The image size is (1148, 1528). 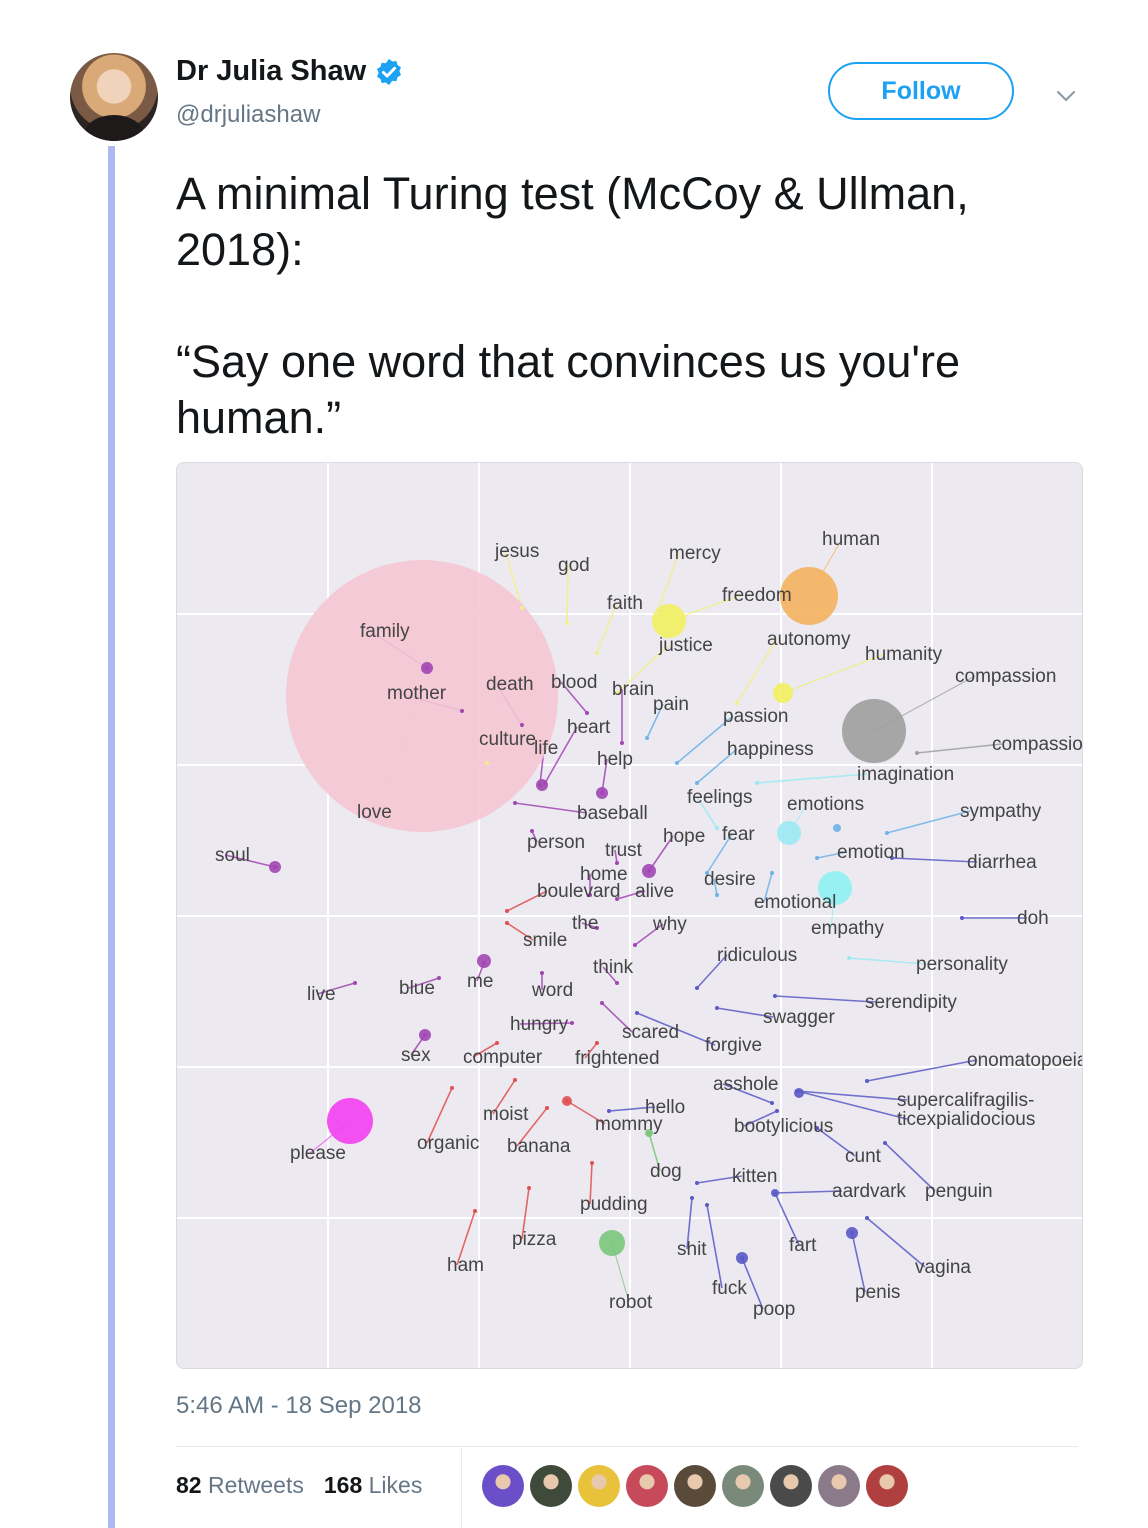 What do you see at coordinates (668, 583) in the screenshot?
I see `connector-mercy` at bounding box center [668, 583].